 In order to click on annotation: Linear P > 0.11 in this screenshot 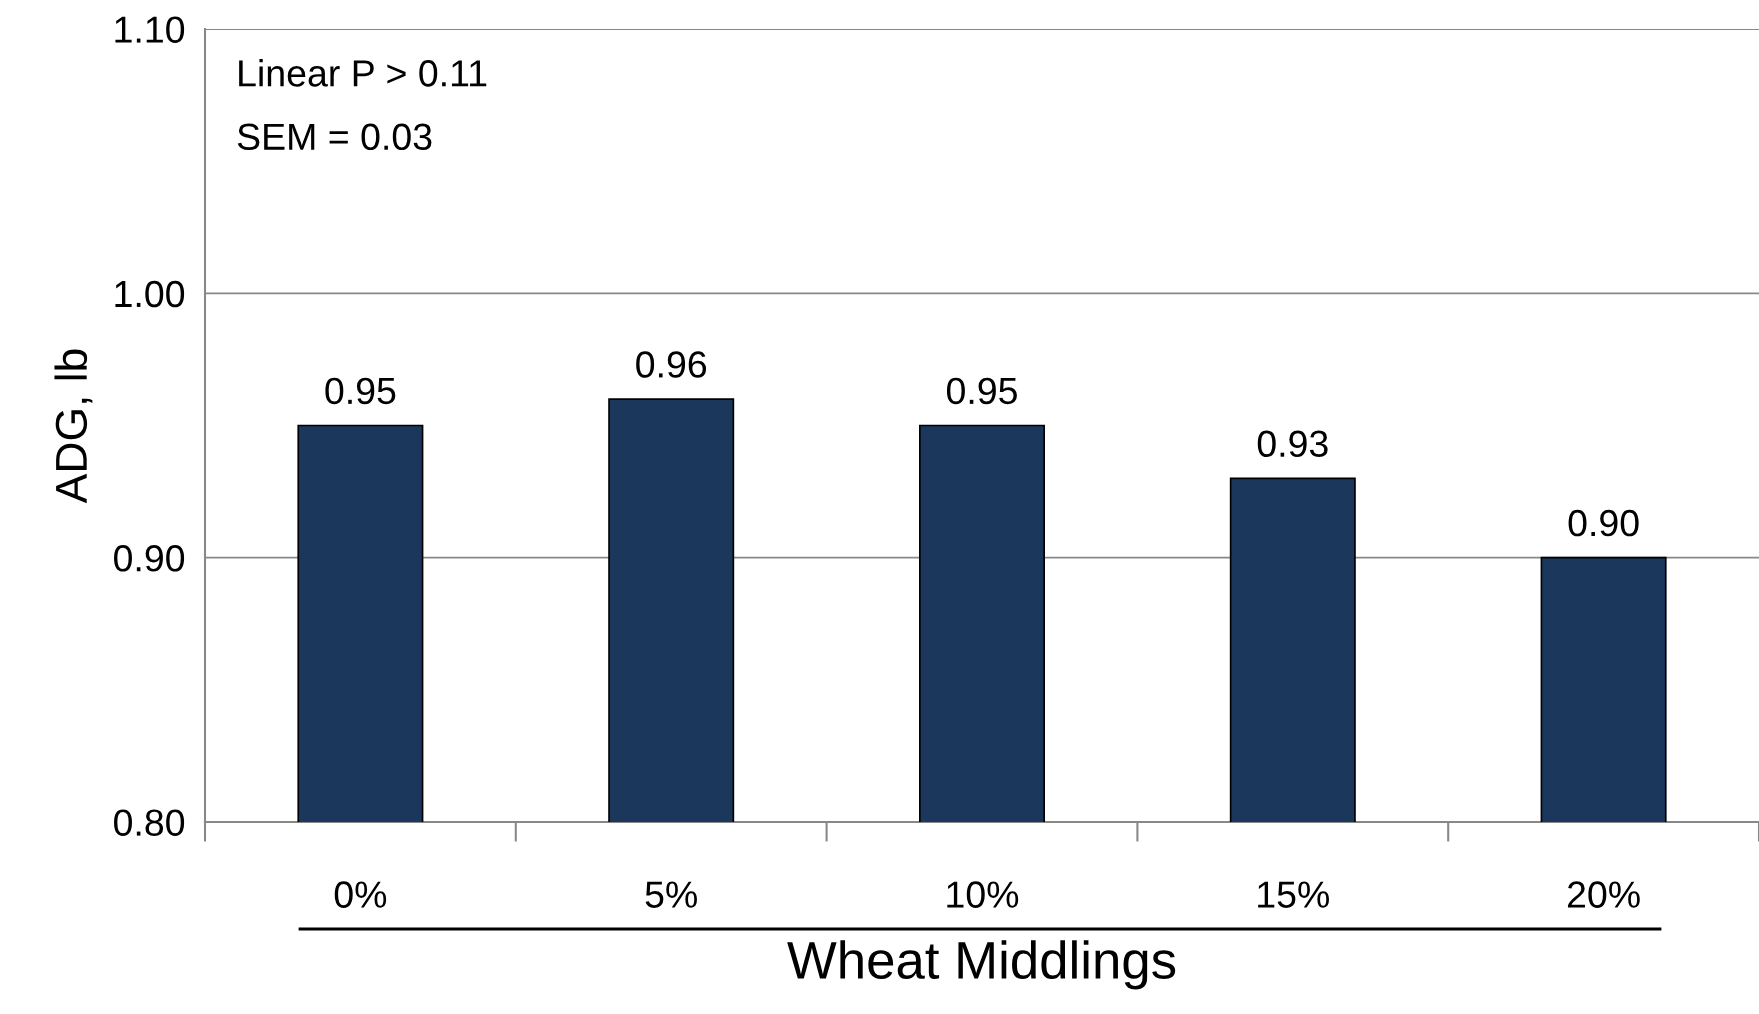, I will do `click(363, 73)`.